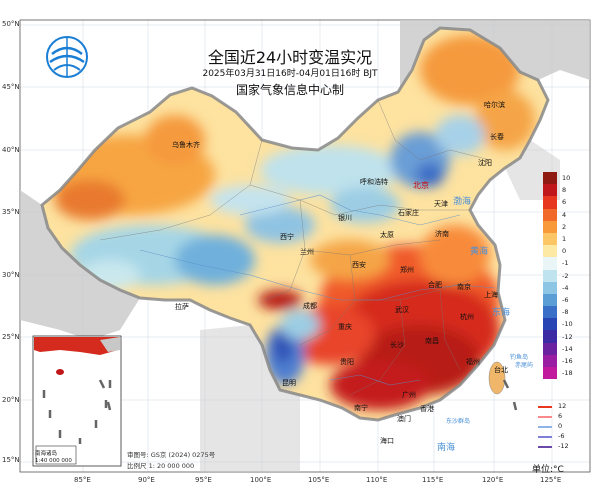 Image resolution: width=600 pixels, height=489 pixels. What do you see at coordinates (497, 137) in the screenshot?
I see `city-label: 长春` at bounding box center [497, 137].